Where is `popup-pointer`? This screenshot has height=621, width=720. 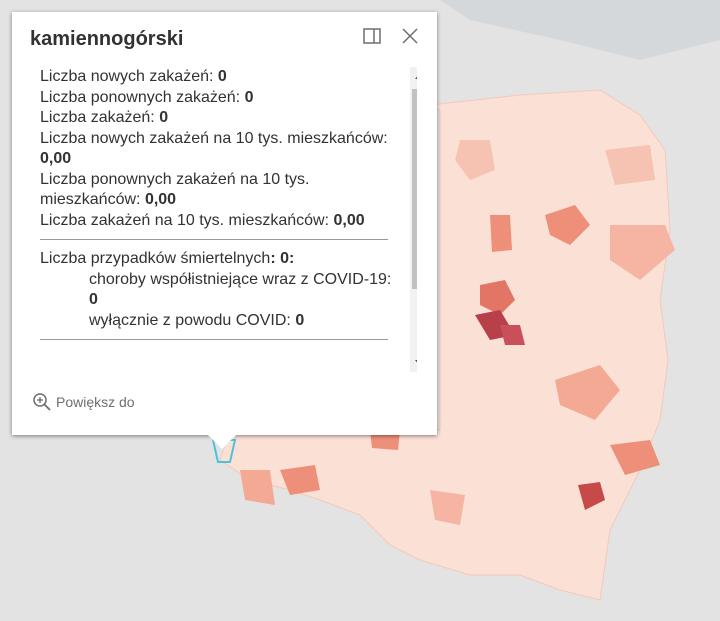
popup-pointer is located at coordinates (222, 441).